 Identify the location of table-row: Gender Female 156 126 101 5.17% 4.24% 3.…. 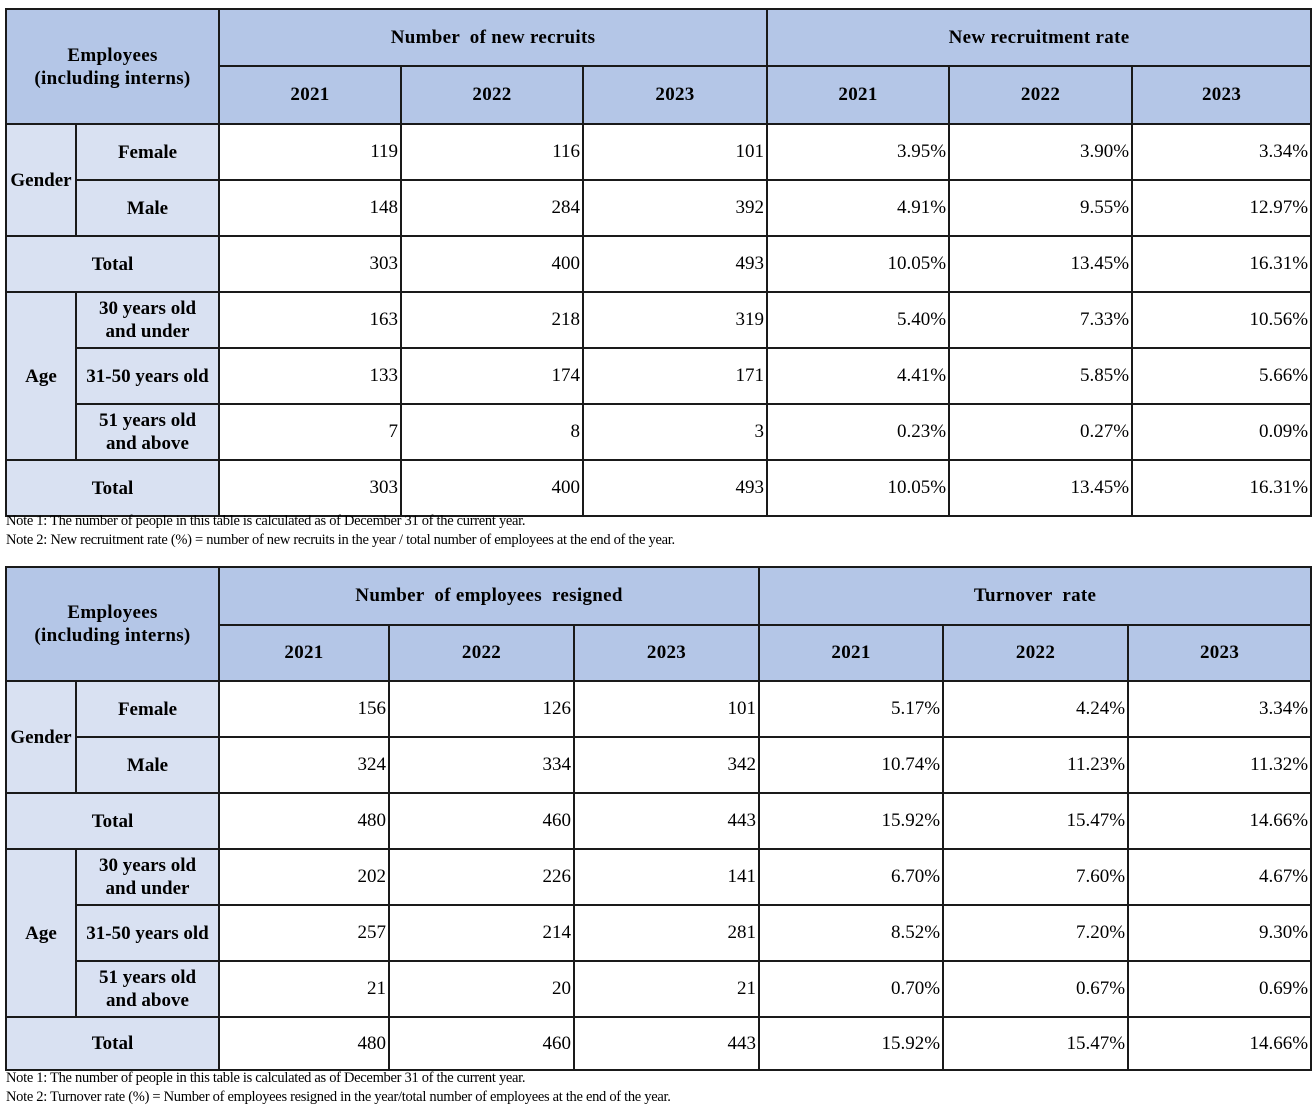
(659, 737).